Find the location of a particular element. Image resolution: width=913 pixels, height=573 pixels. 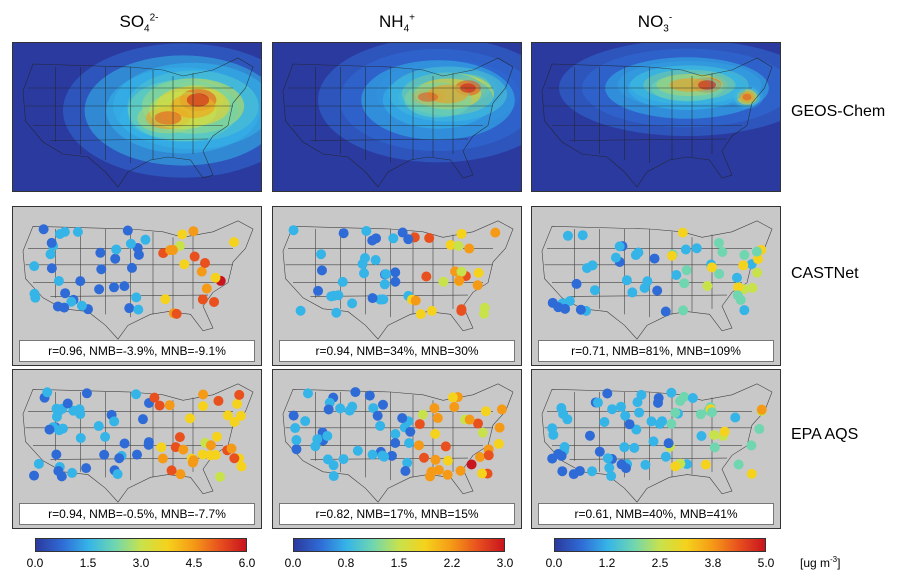

map-geos-chem-nh4 is located at coordinates (397, 117).